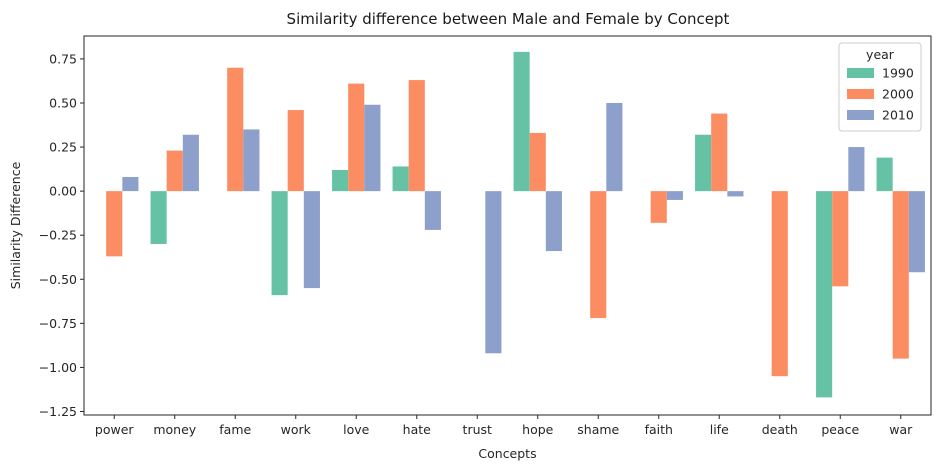 Image resolution: width=944 pixels, height=470 pixels. Describe the element at coordinates (114, 224) in the screenshot. I see `bar-2000-power` at that location.